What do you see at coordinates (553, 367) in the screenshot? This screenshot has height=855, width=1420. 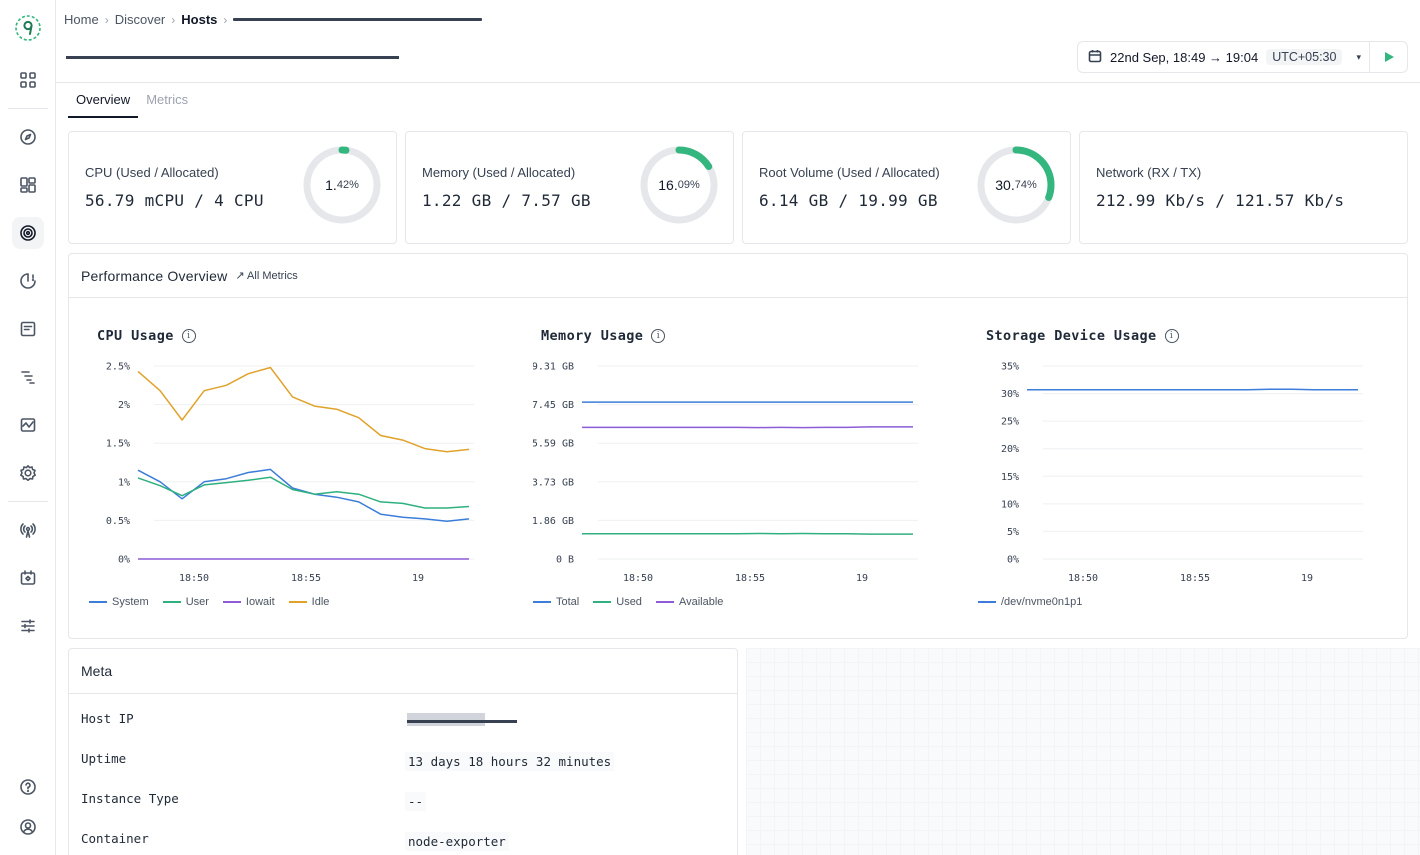 I see `y-tick-label: 9.31 GB` at bounding box center [553, 367].